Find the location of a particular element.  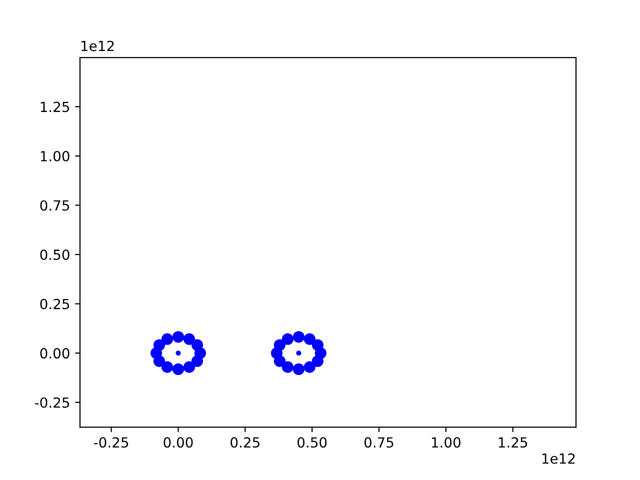

y-tick-label: 0.25 is located at coordinates (55, 304).